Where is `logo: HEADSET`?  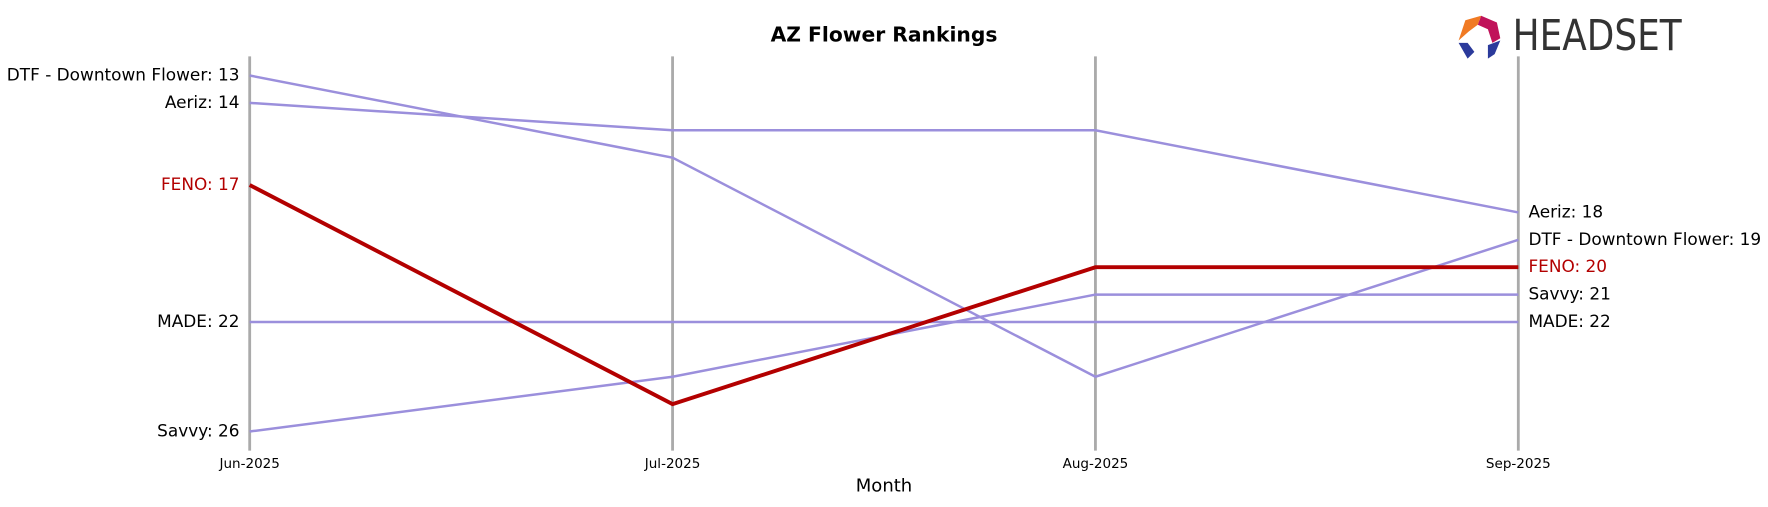 logo: HEADSET is located at coordinates (1570, 36).